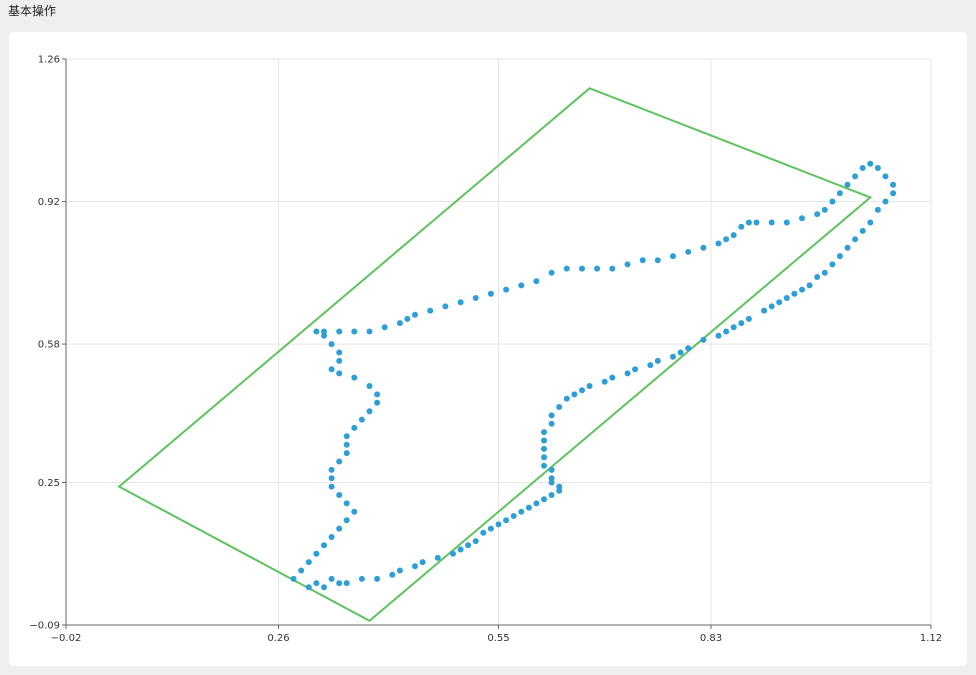  Describe the element at coordinates (32, 11) in the screenshot. I see `page-title: 基本操作` at that location.